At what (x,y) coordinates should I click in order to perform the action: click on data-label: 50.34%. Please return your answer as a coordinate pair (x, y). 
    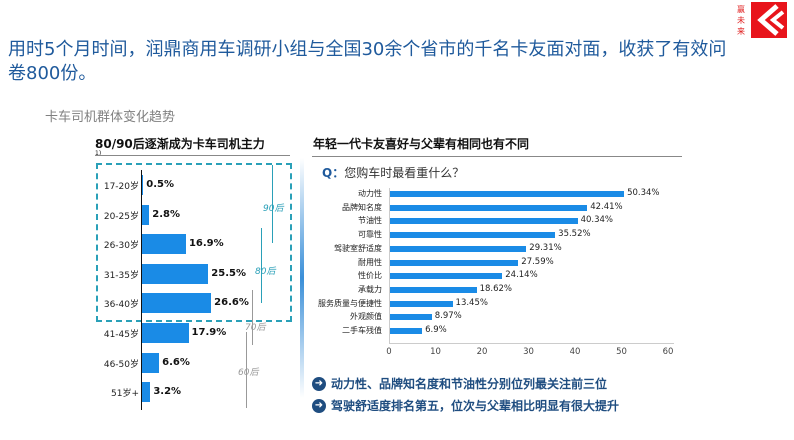
    Looking at the image, I should click on (643, 193).